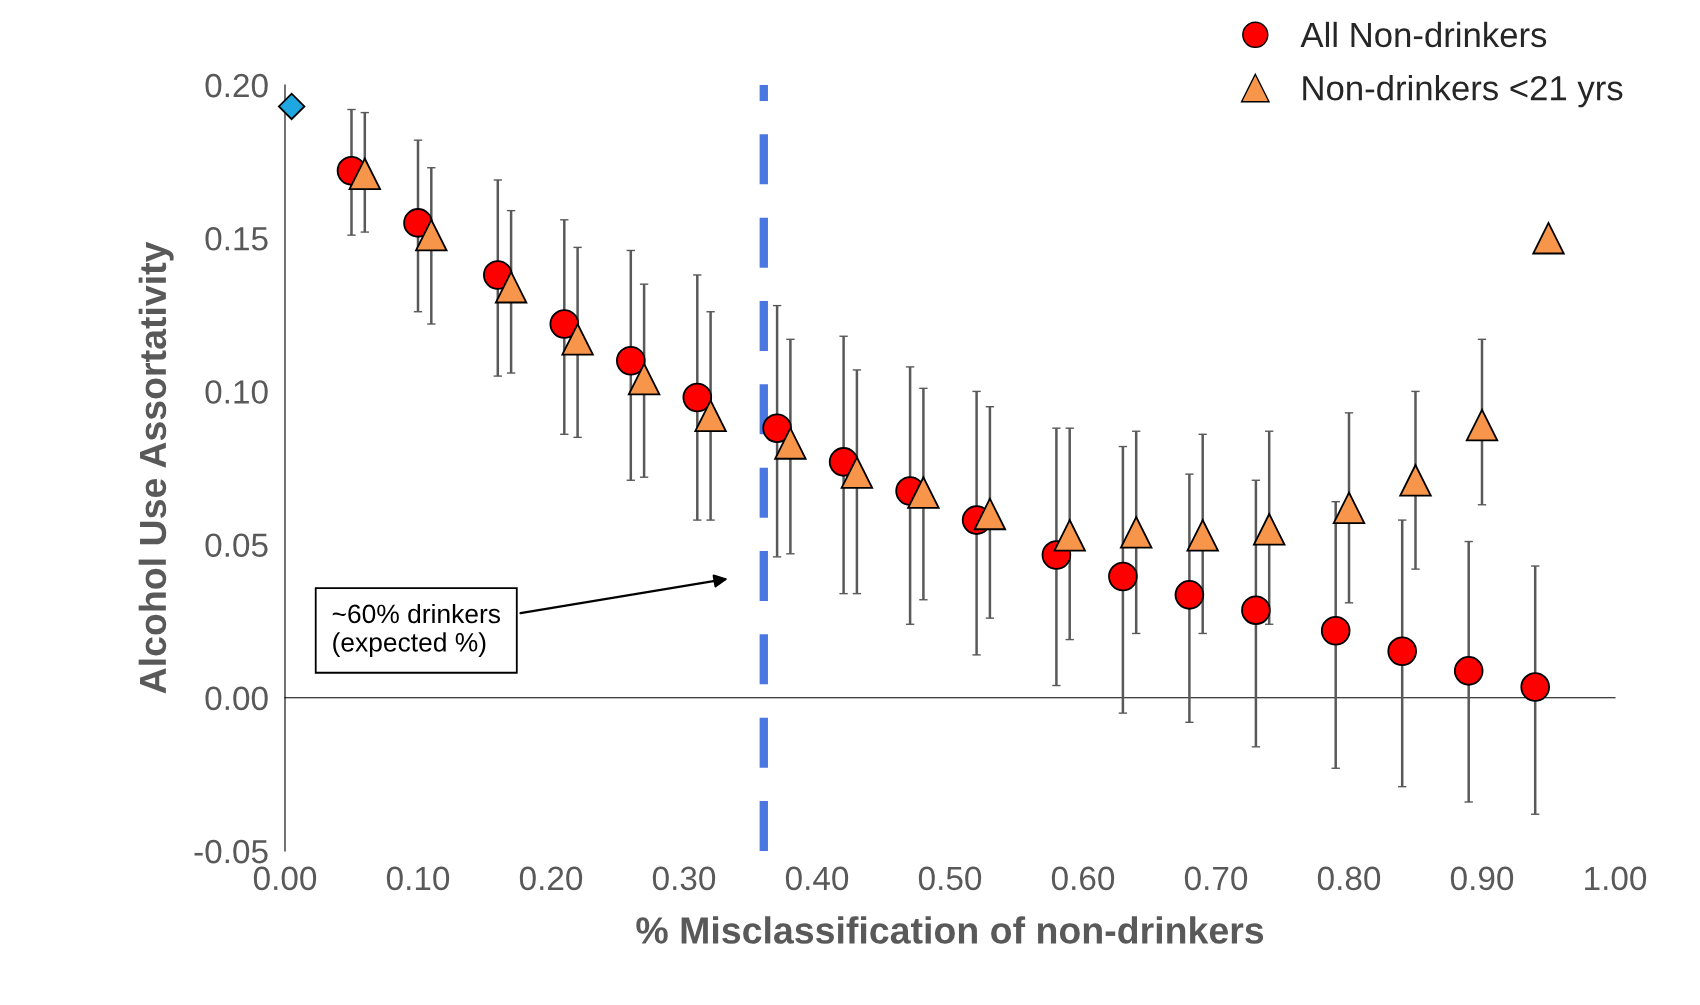 This screenshot has width=1700, height=1005. Describe the element at coordinates (950, 878) in the screenshot. I see `x-tick-label: 0.50` at that location.